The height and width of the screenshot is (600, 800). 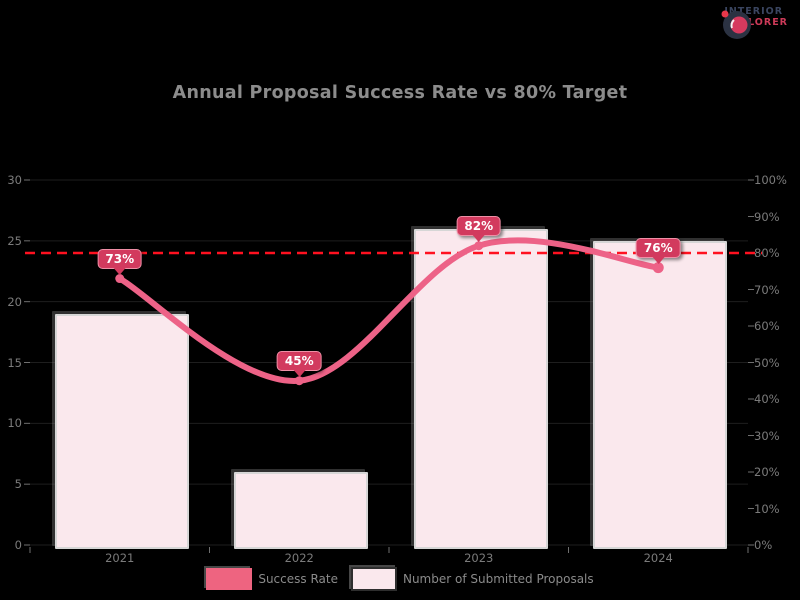 What do you see at coordinates (14, 423) in the screenshot?
I see `left-axis-tick-label: 10` at bounding box center [14, 423].